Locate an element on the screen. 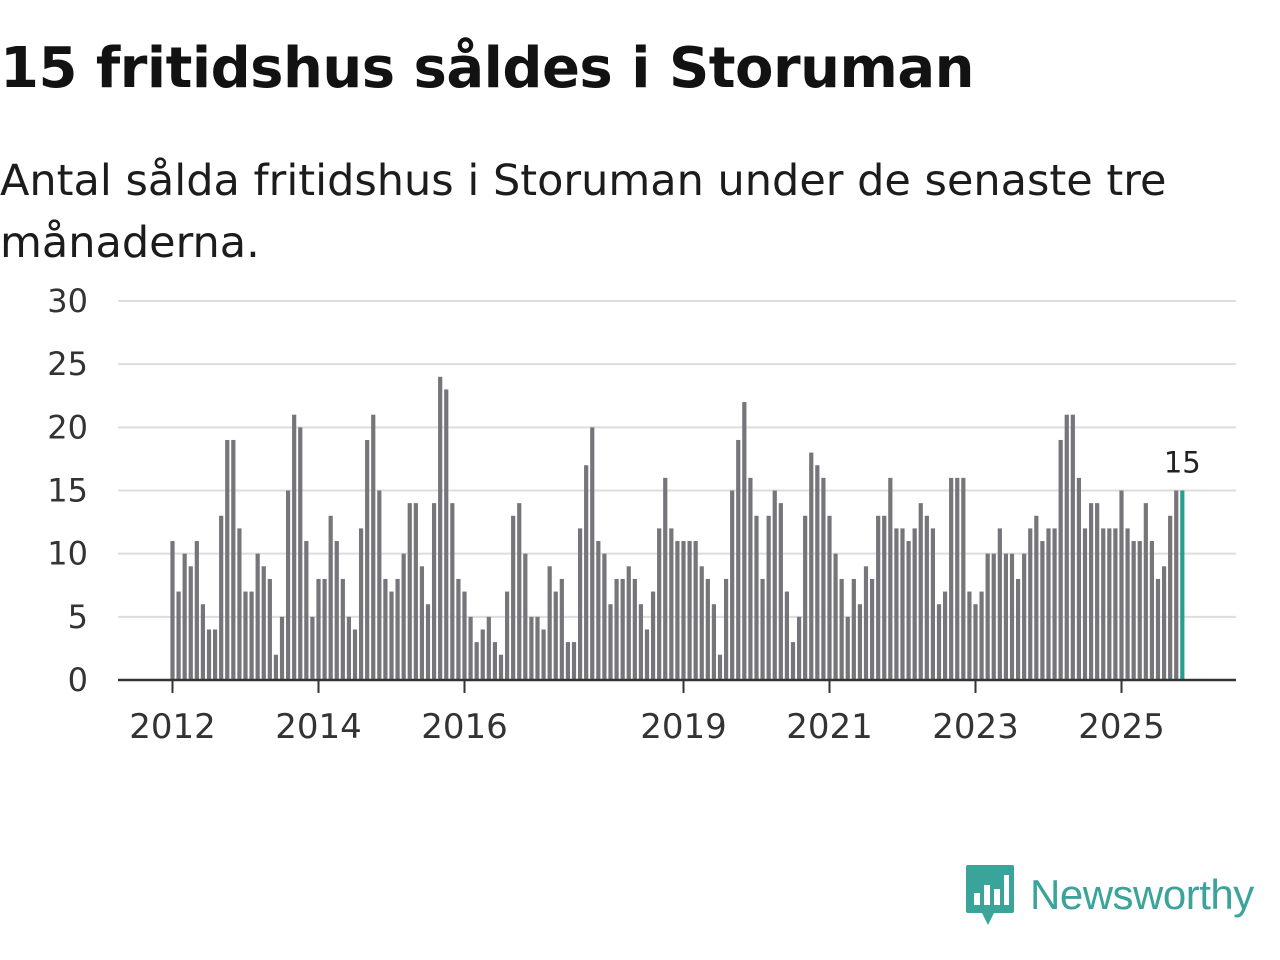 This screenshot has height=960, width=1280. x-tick-label: 2012 is located at coordinates (172, 727).